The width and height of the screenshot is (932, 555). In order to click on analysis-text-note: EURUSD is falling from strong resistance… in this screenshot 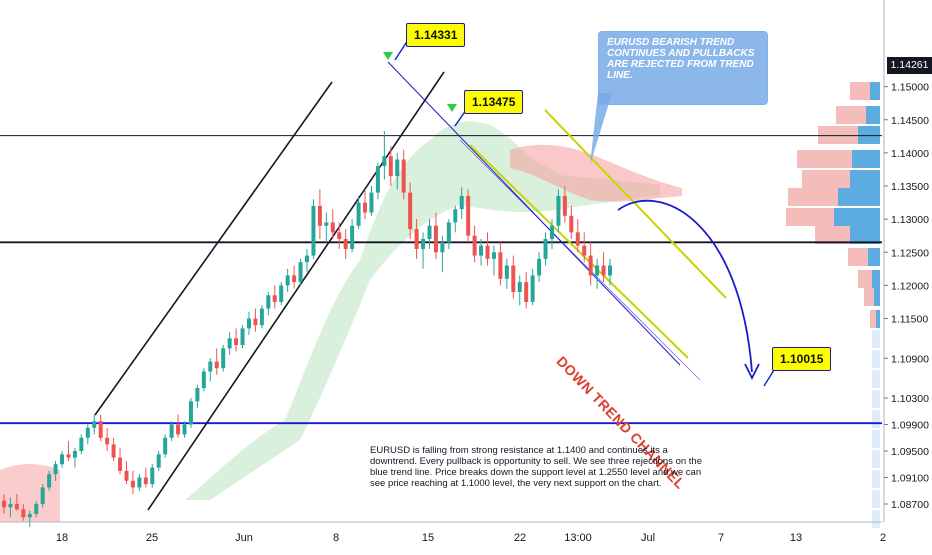, I will do `click(536, 467)`.